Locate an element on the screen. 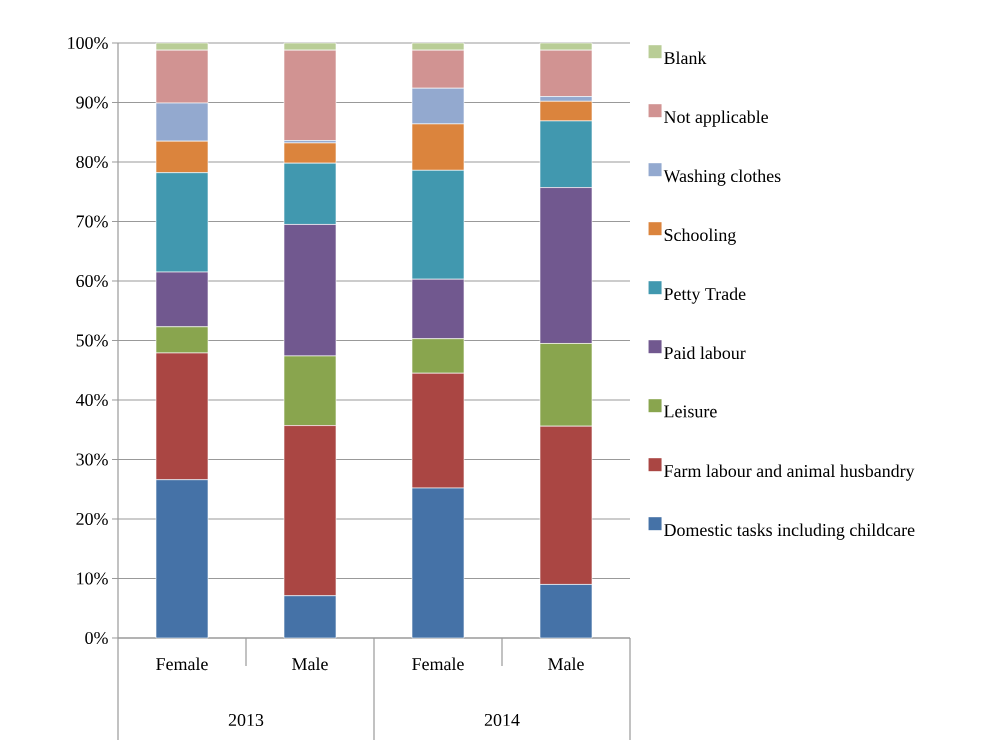 Image resolution: width=1003 pixels, height=741 pixels. legend-label: Farm labour and animal husbandry is located at coordinates (789, 472).